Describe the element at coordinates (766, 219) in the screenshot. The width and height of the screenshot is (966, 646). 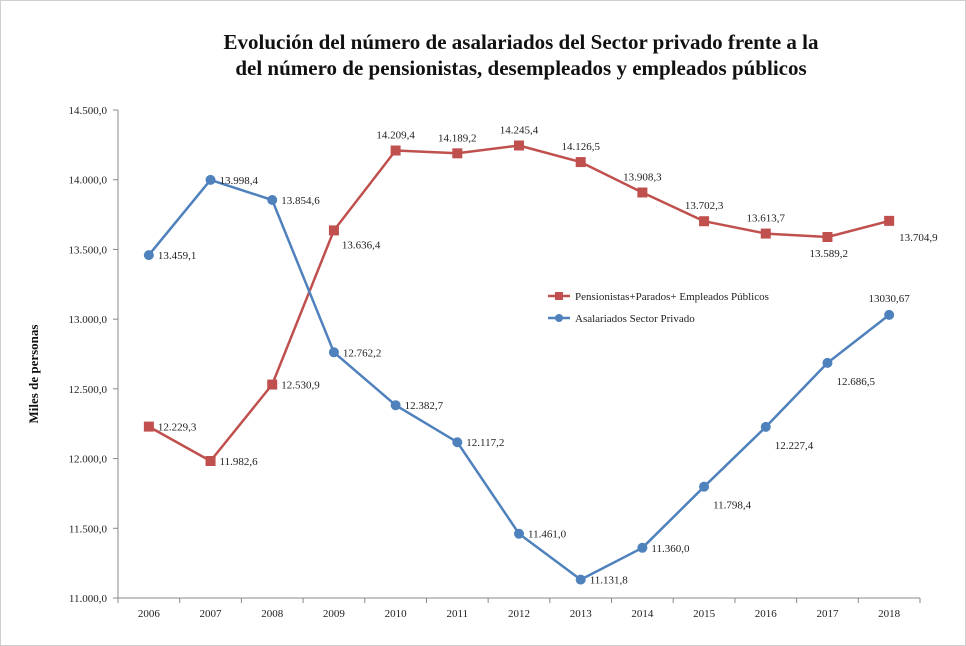
I see `data-label: 13.613,7` at that location.